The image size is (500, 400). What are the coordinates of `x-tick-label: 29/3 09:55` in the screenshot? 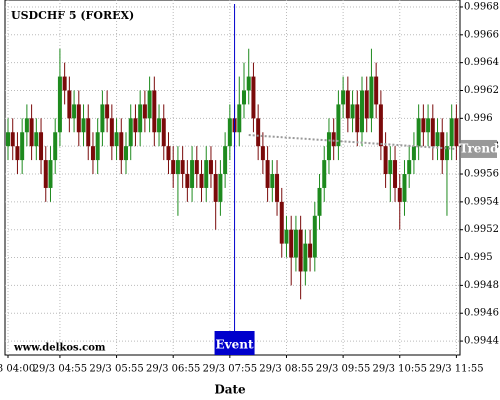 It's located at (343, 369).